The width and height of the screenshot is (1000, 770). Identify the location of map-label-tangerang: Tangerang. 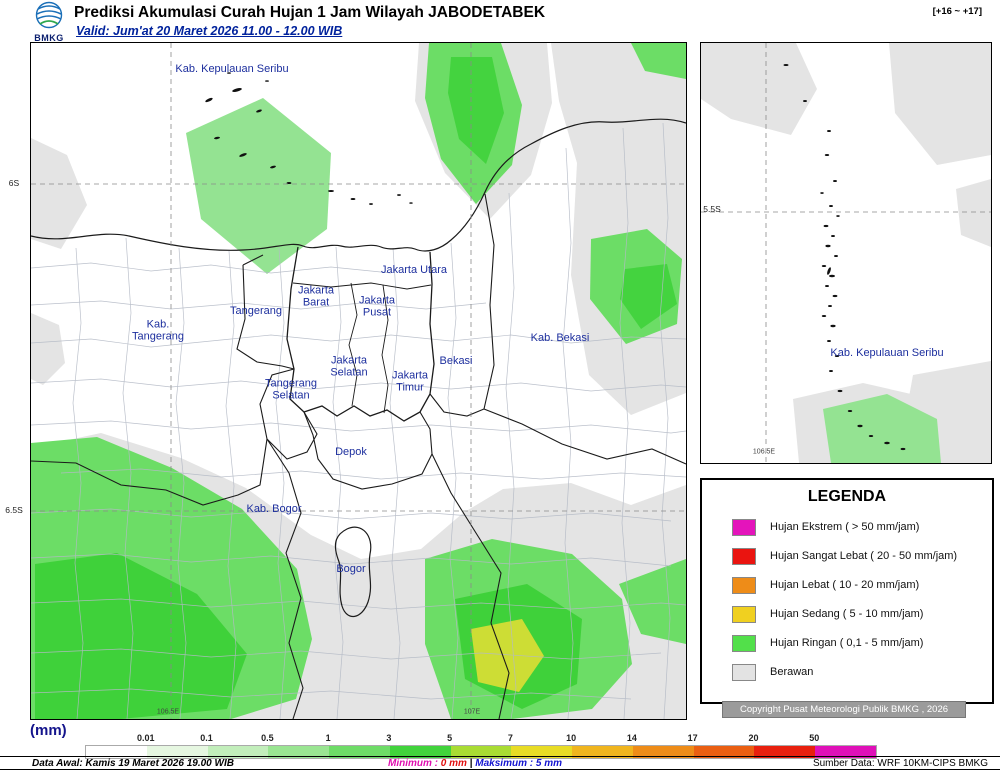
(256, 310).